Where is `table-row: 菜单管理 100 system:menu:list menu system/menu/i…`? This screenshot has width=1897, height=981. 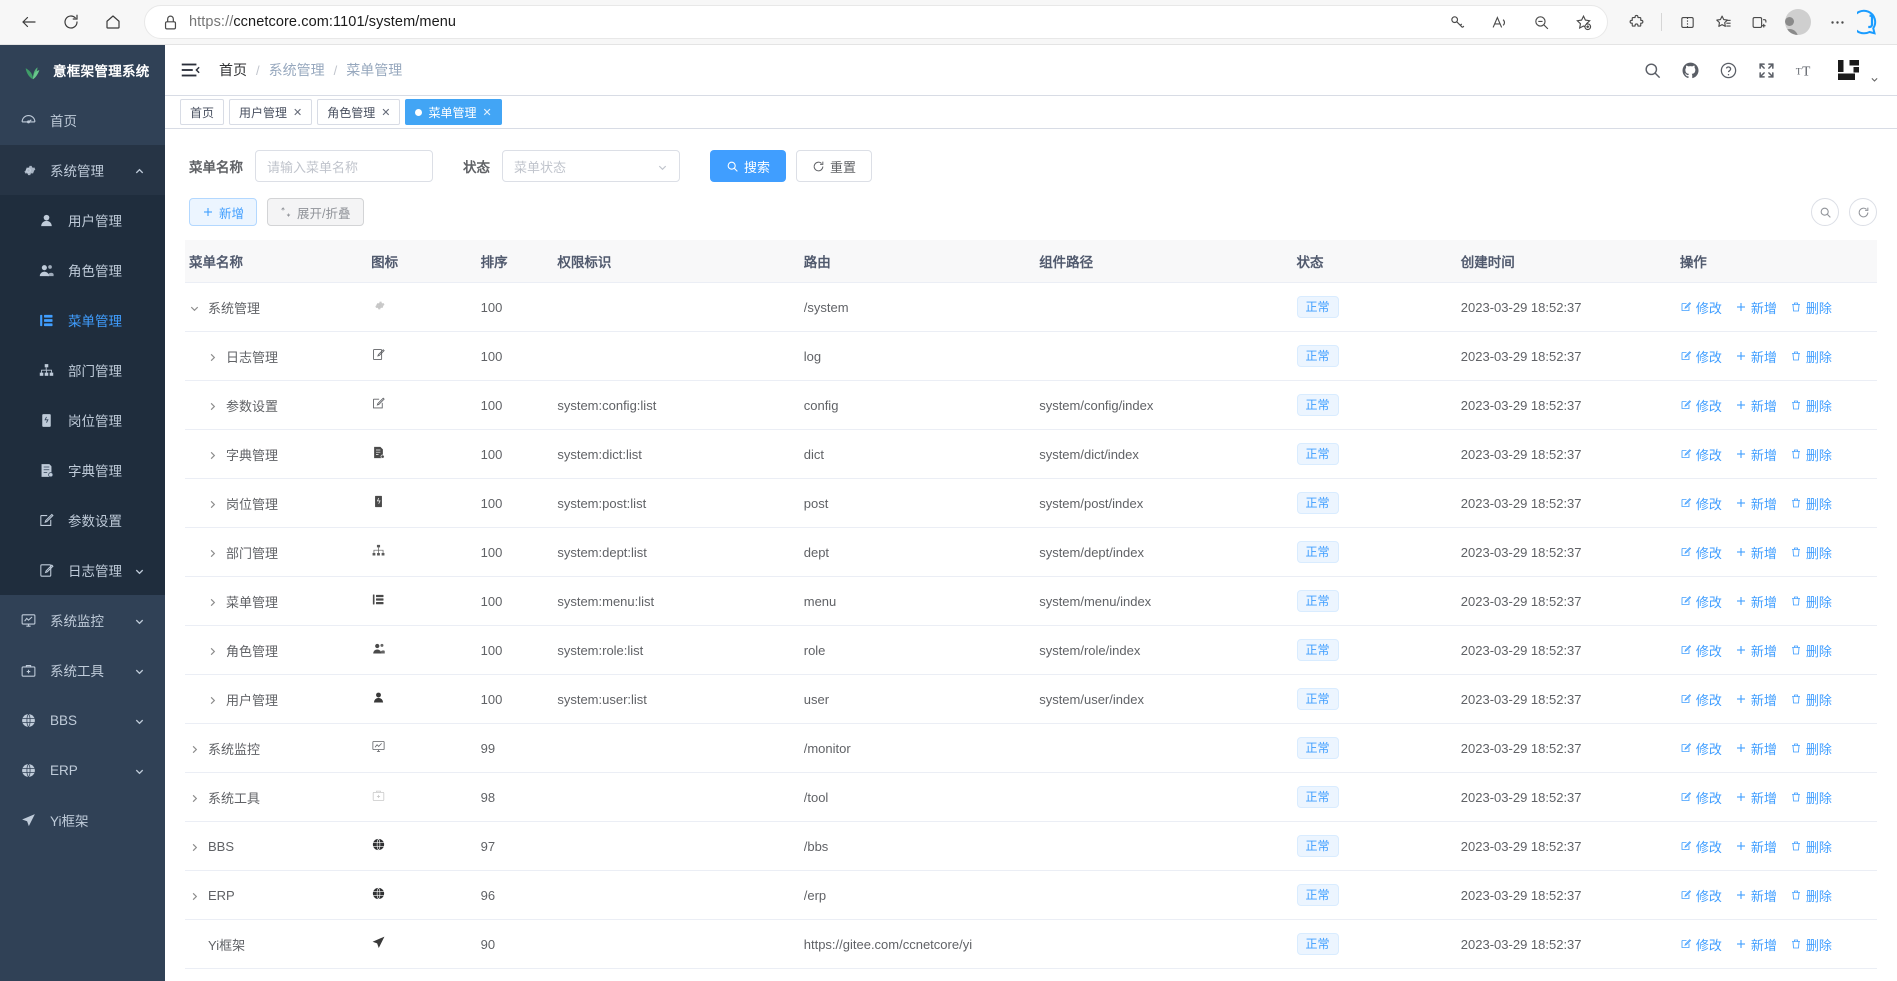 table-row: 菜单管理 100 system:menu:list menu system/menu/i… is located at coordinates (1031, 601).